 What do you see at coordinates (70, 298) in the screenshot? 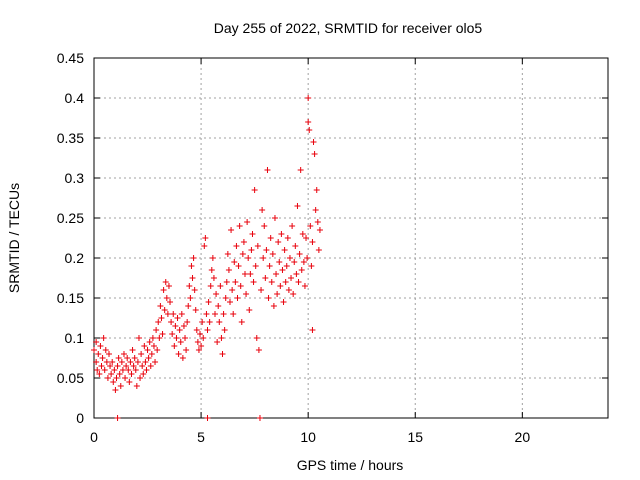
I see `y-tick-label: 0.15` at bounding box center [70, 298].